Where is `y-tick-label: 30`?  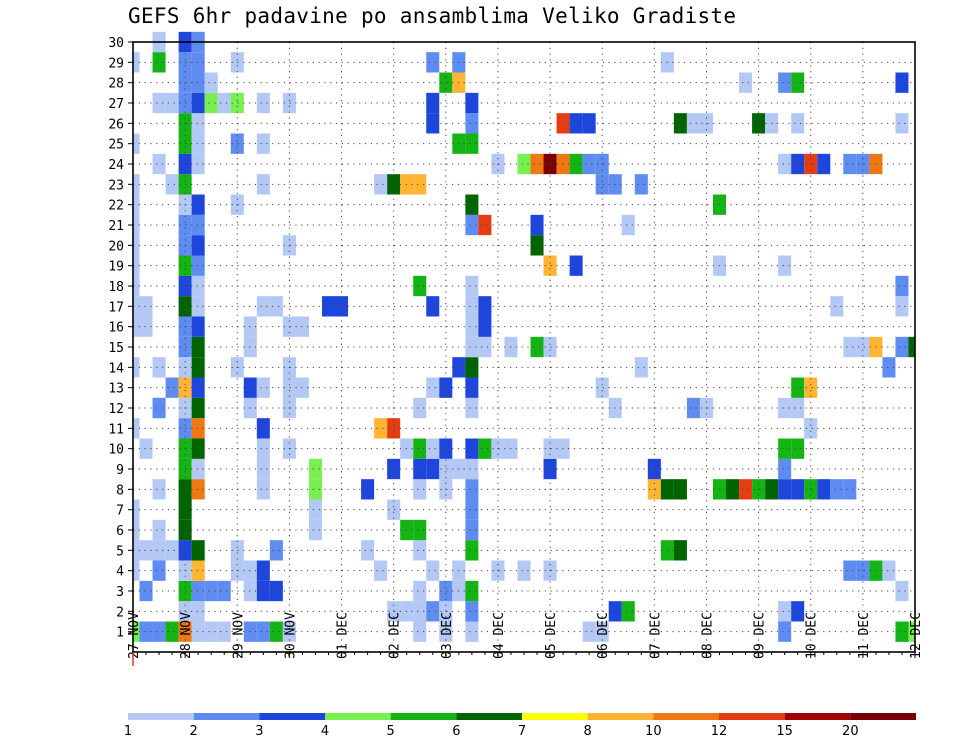
y-tick-label: 30 is located at coordinates (116, 43).